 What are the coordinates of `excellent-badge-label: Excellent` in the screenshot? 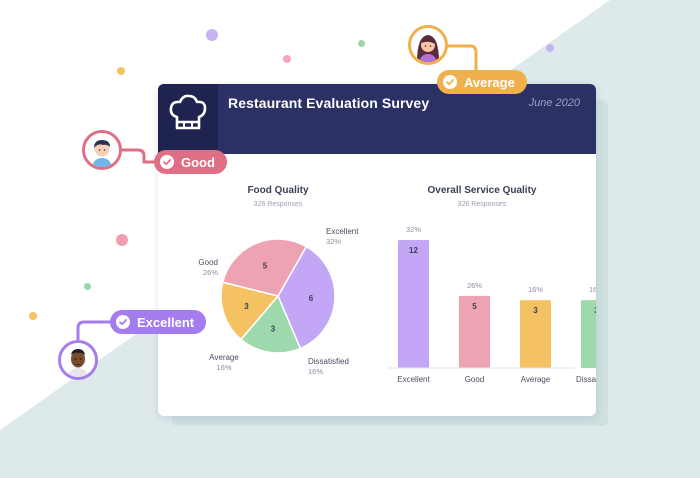 It's located at (166, 322).